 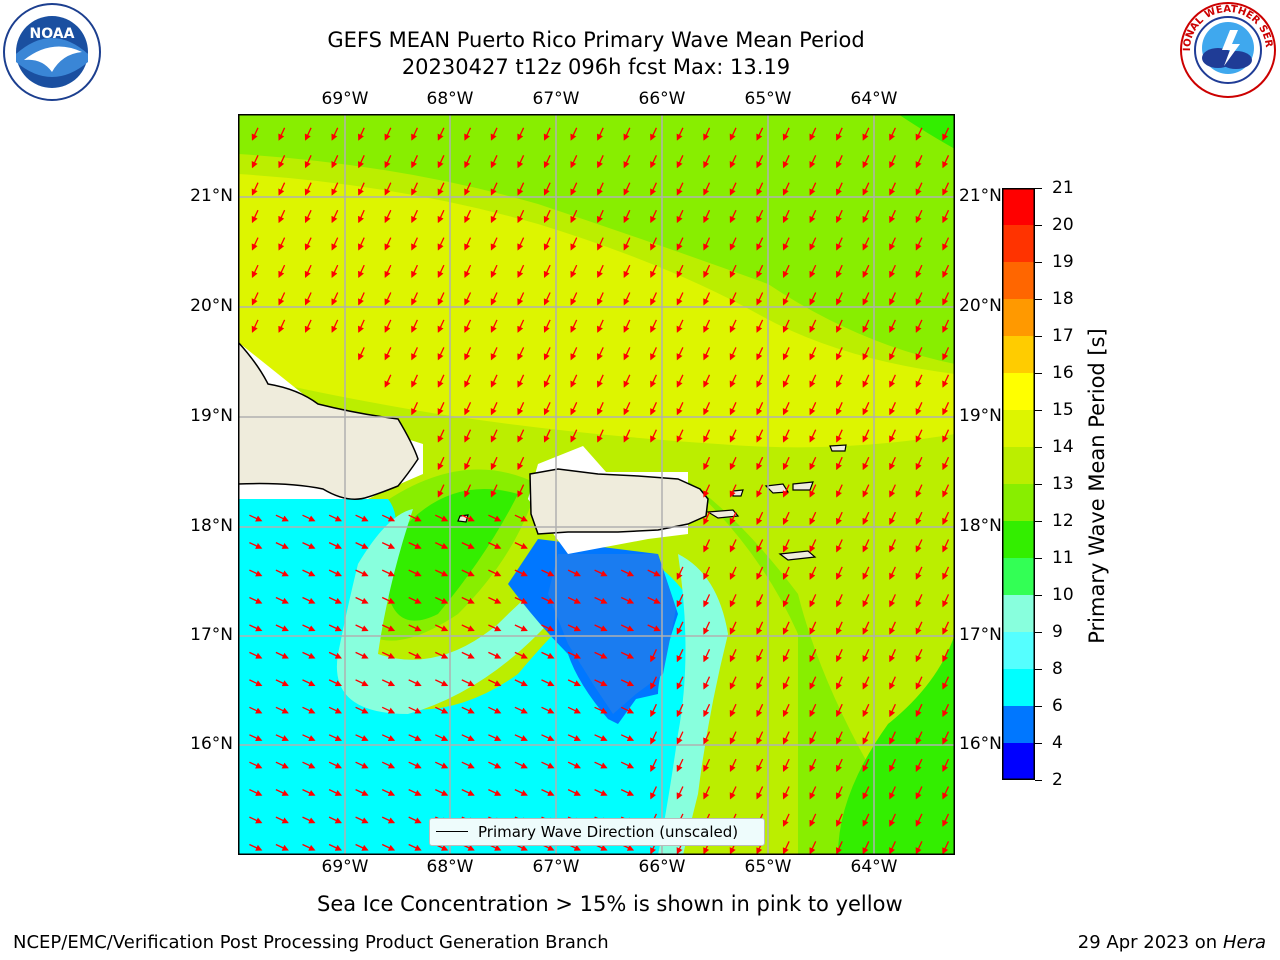 What do you see at coordinates (597, 832) in the screenshot?
I see `map-legend: Primary Wave Direction (unscaled)` at bounding box center [597, 832].